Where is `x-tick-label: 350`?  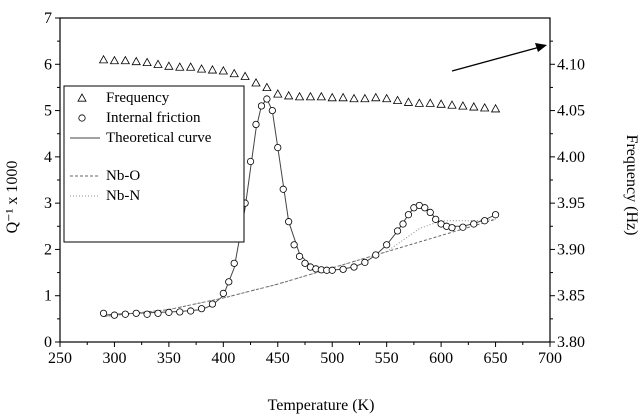
x-tick-label: 350 is located at coordinates (169, 358).